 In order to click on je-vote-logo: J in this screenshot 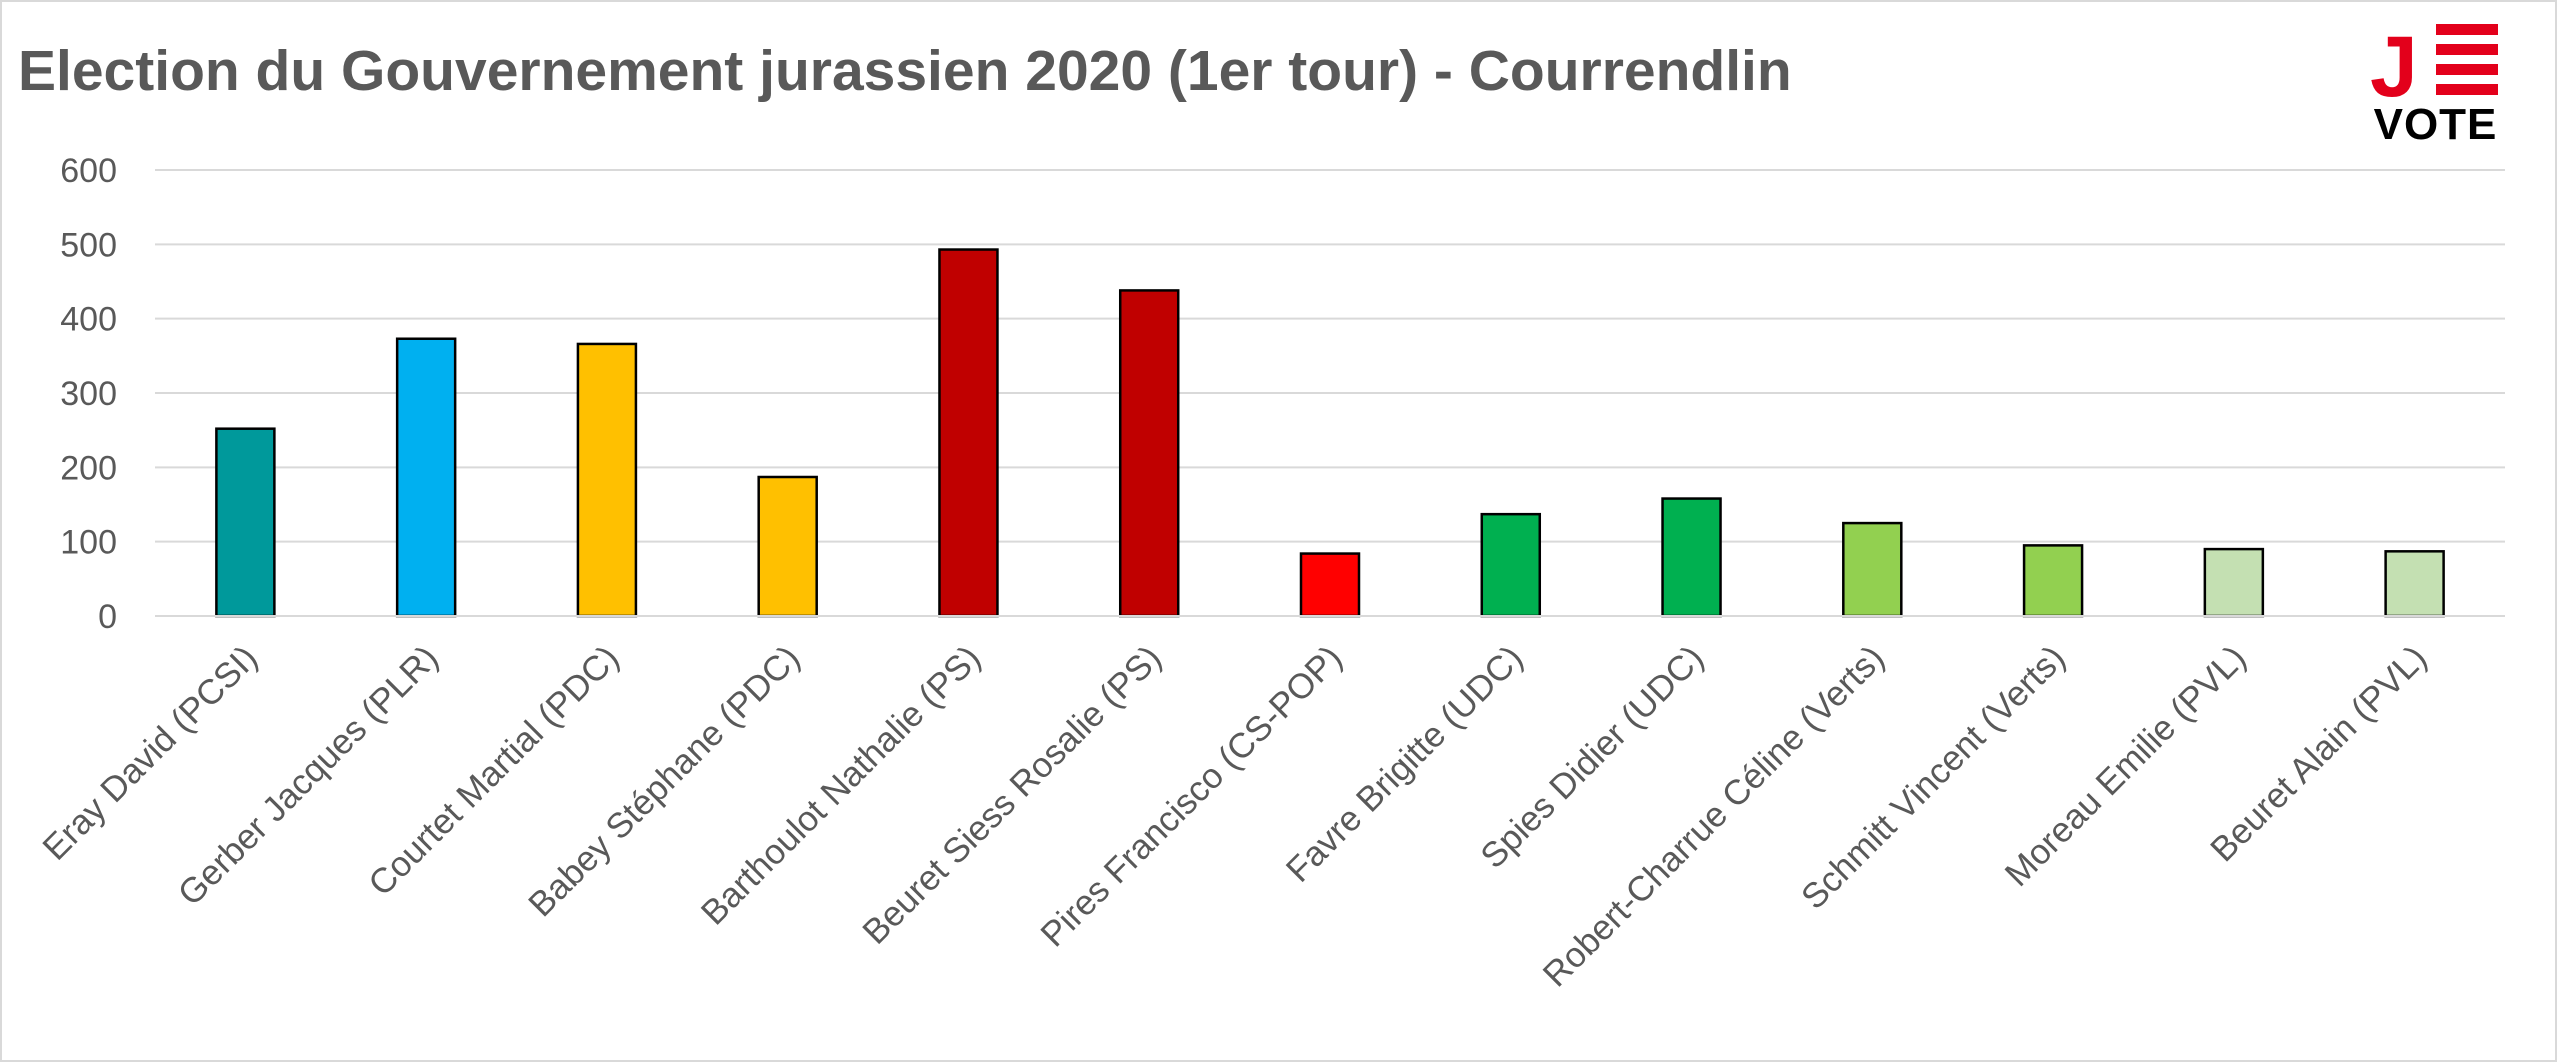, I will do `click(2434, 68)`.